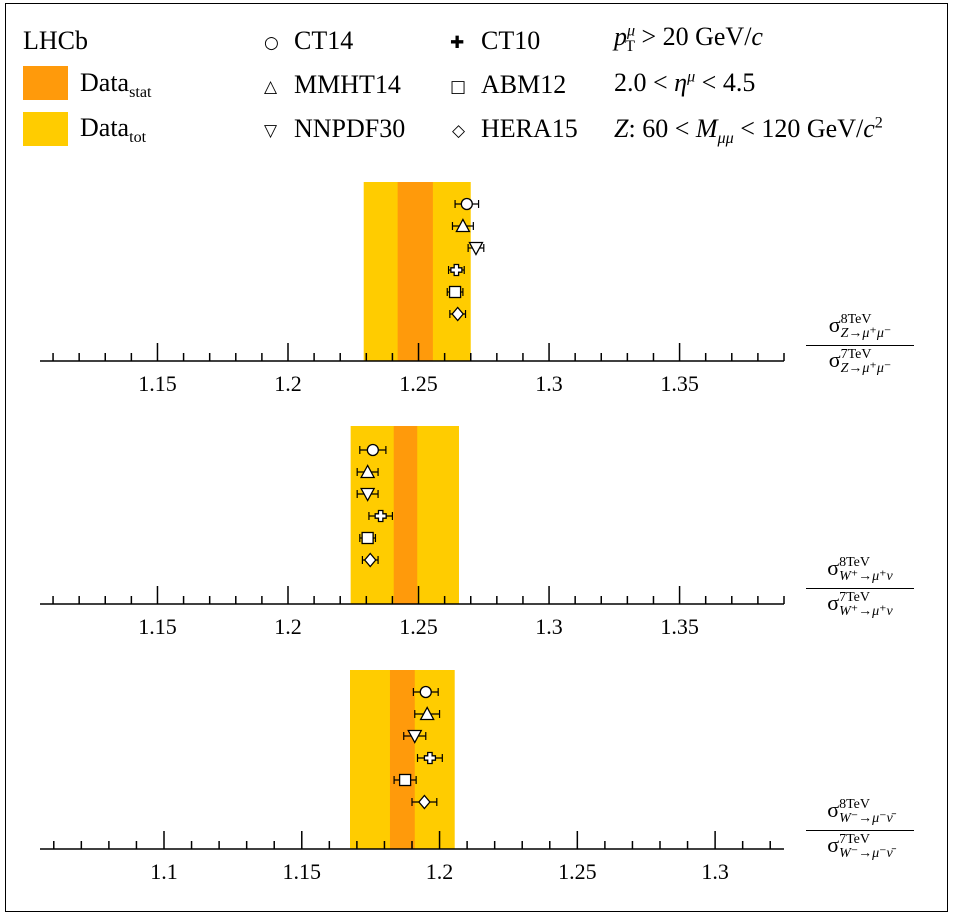 This screenshot has height=917, width=954. I want to click on prediction-point-mmht14-wminus, so click(427, 713).